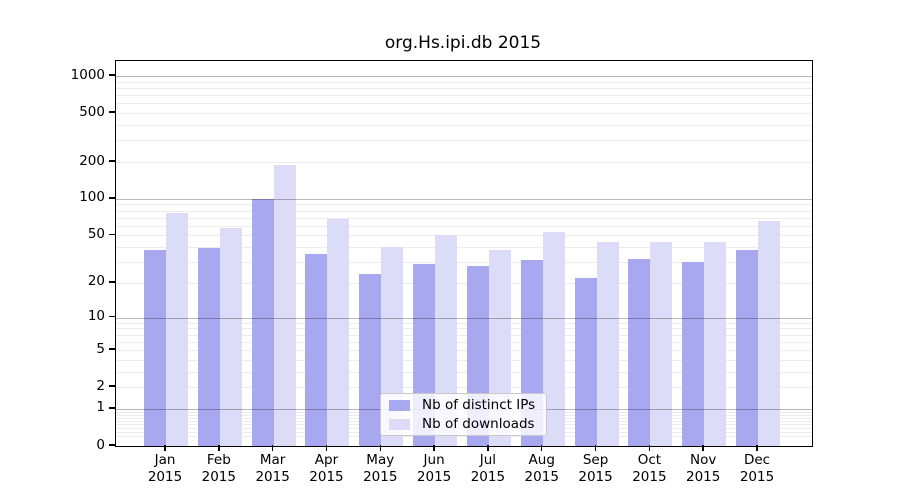 Image resolution: width=900 pixels, height=500 pixels. I want to click on bar-downloads-mar, so click(284, 305).